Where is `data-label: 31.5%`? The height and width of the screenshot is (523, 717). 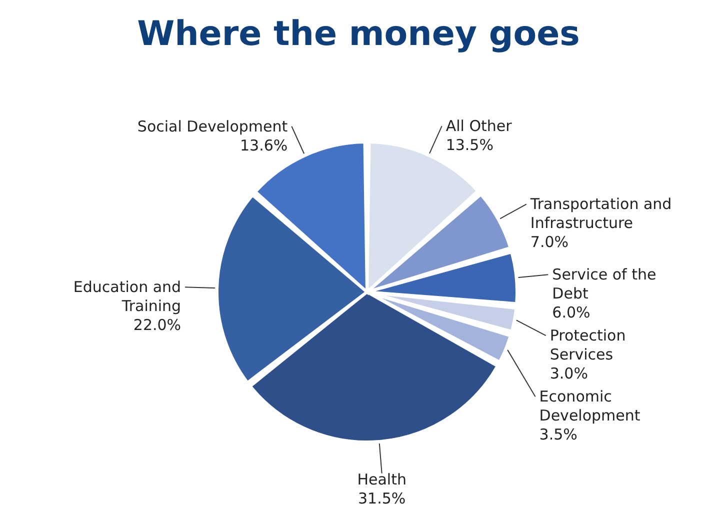
data-label: 31.5% is located at coordinates (382, 498).